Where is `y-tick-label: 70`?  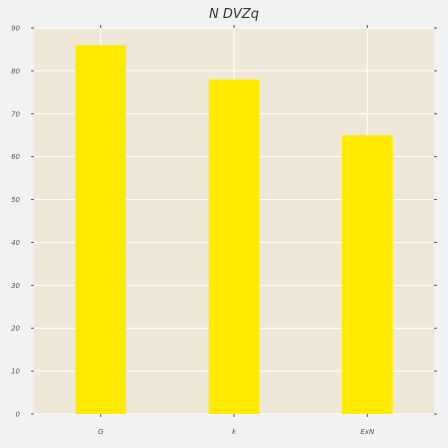 y-tick-label: 70 is located at coordinates (15, 114).